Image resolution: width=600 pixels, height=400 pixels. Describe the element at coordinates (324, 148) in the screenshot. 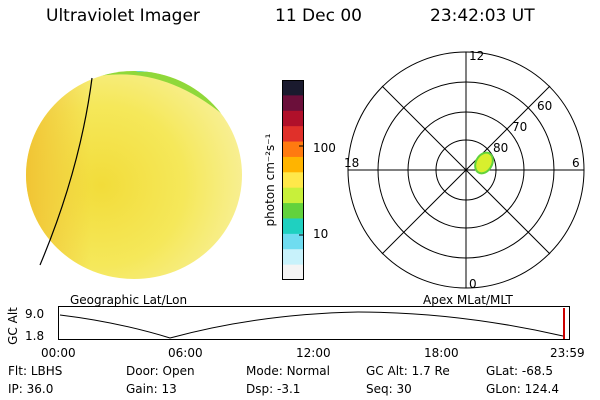

I see `colorbar-tick-100: 100` at that location.